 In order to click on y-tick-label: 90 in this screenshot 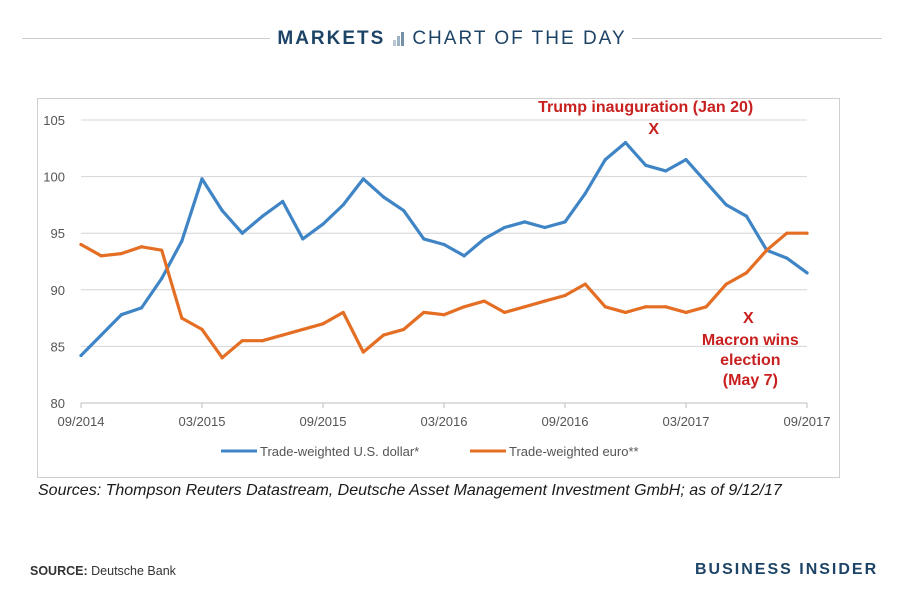, I will do `click(58, 290)`.